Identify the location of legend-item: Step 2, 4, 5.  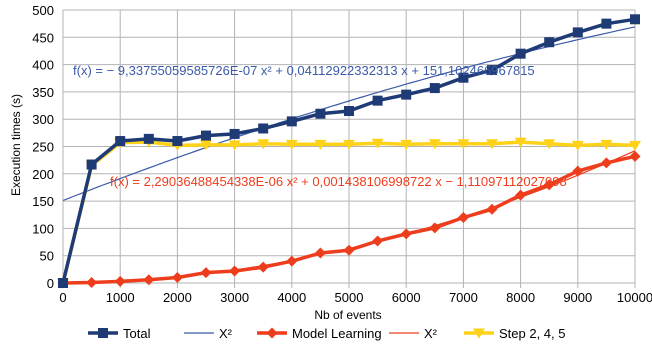
(515, 333).